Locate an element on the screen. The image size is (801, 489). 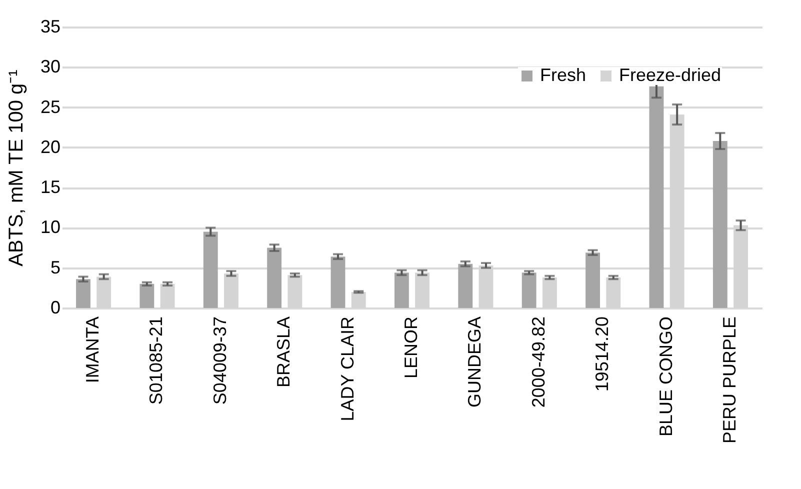
legend-label: Freeze-dried is located at coordinates (670, 75).